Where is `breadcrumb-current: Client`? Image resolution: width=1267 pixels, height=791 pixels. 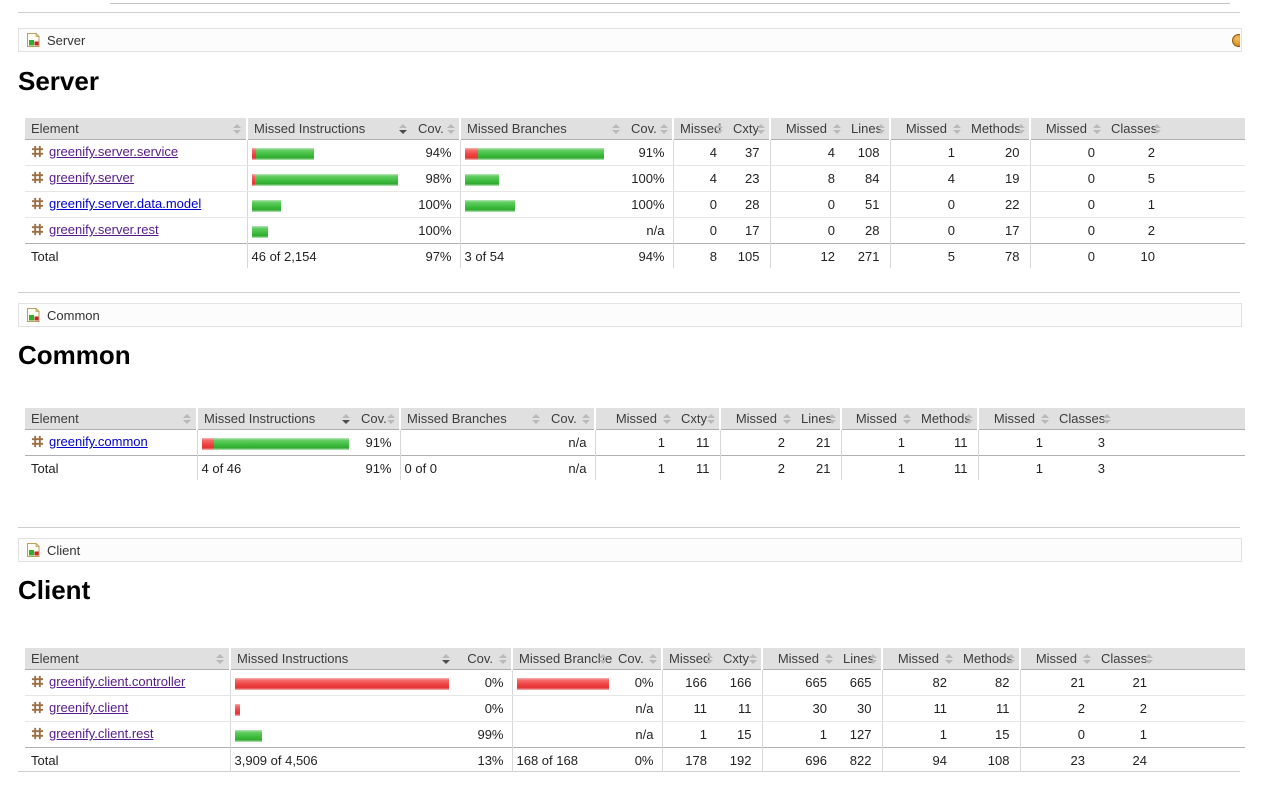
breadcrumb-current: Client is located at coordinates (64, 550).